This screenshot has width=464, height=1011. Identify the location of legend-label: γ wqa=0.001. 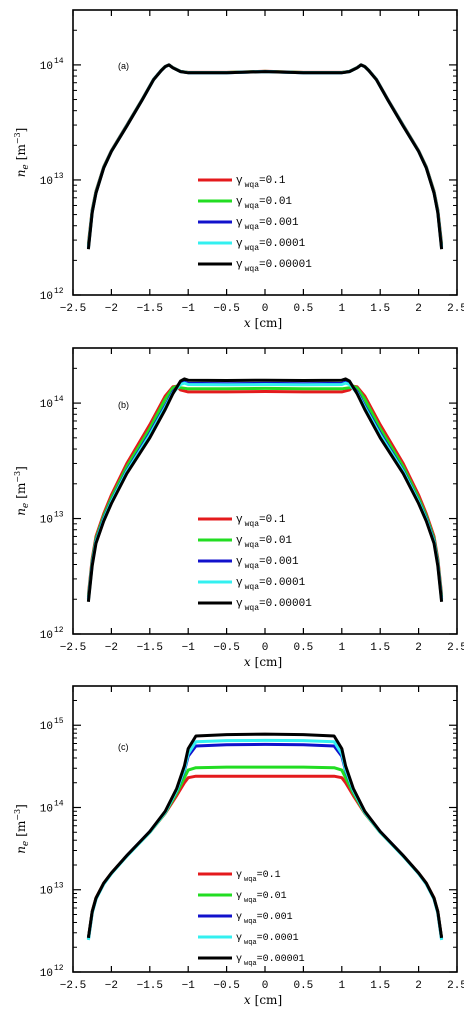
(267, 224).